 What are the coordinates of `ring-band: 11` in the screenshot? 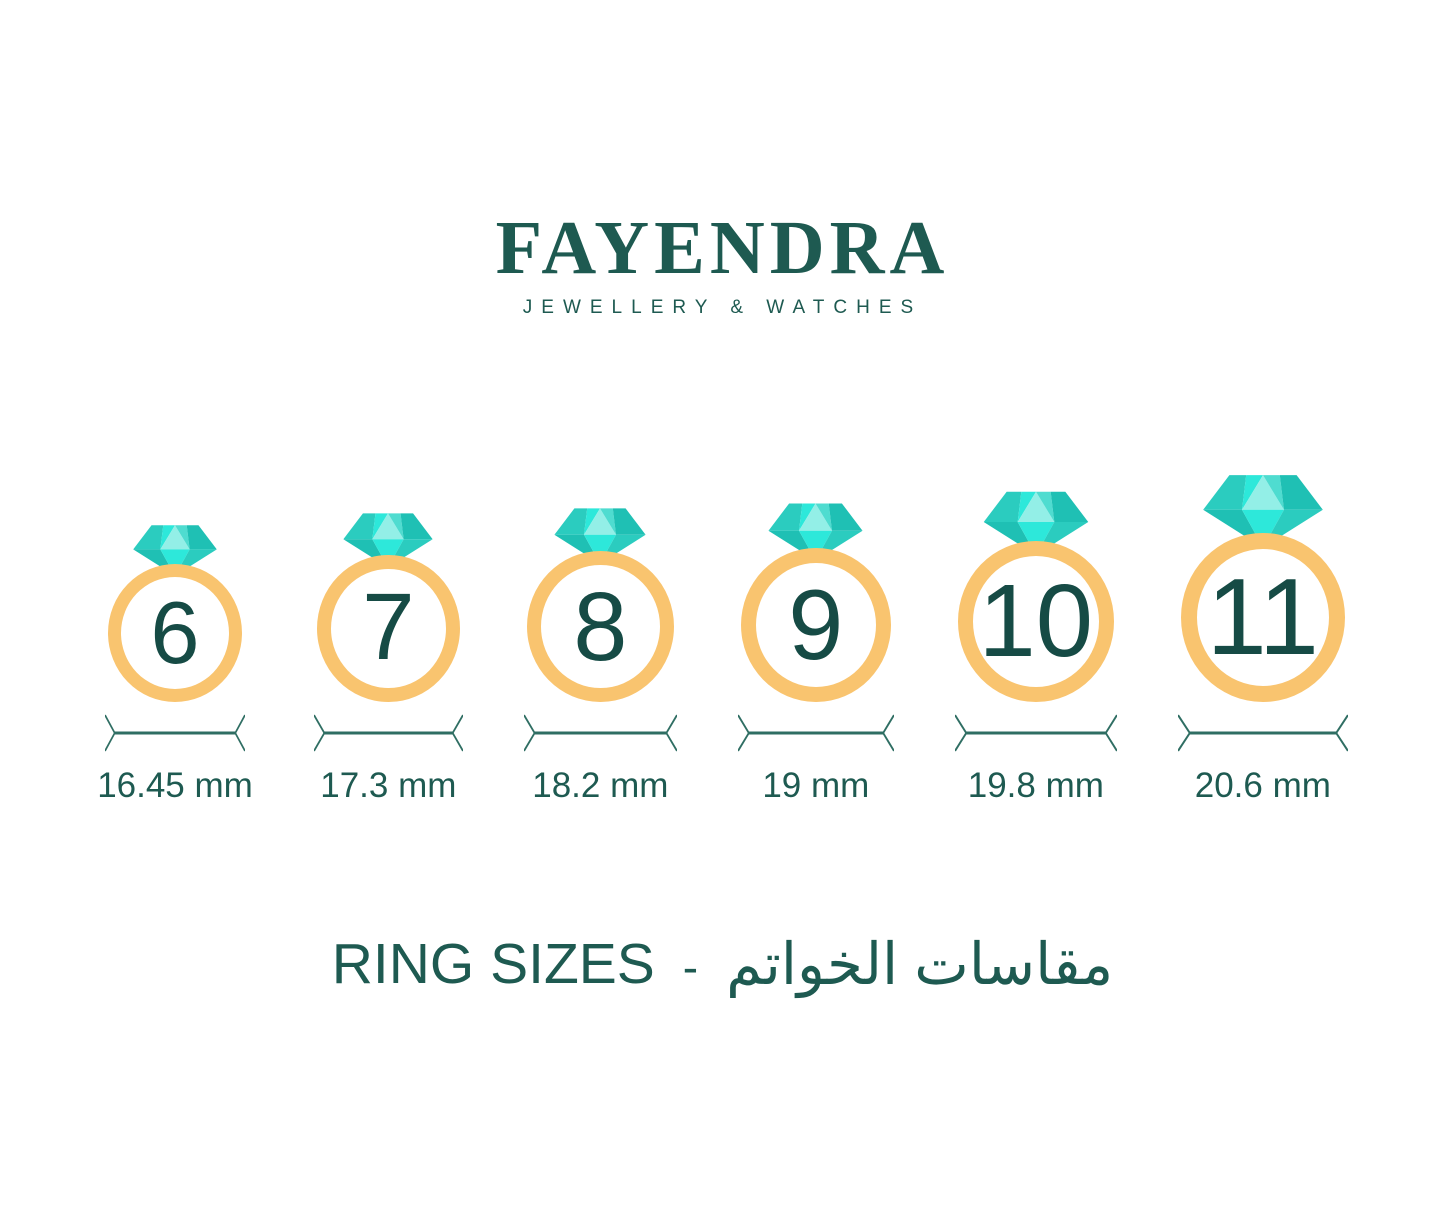 It's located at (1262, 617).